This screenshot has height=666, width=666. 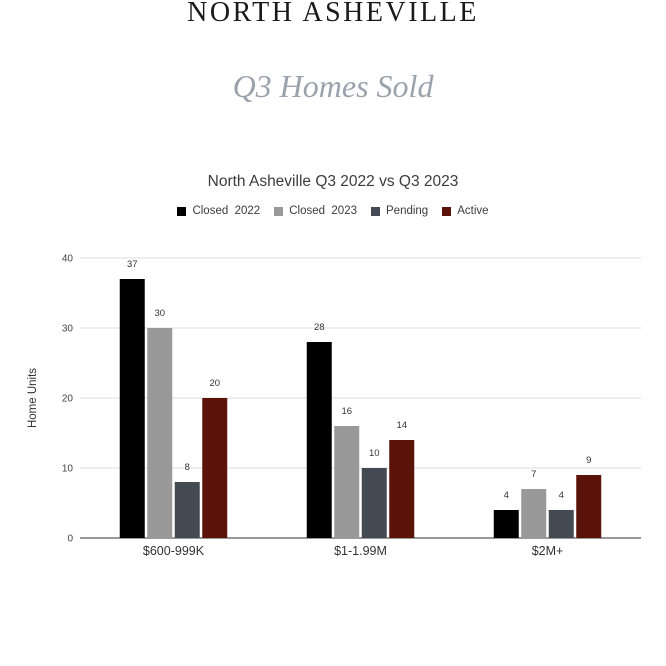 I want to click on y-tick-label: 10, so click(x=68, y=469).